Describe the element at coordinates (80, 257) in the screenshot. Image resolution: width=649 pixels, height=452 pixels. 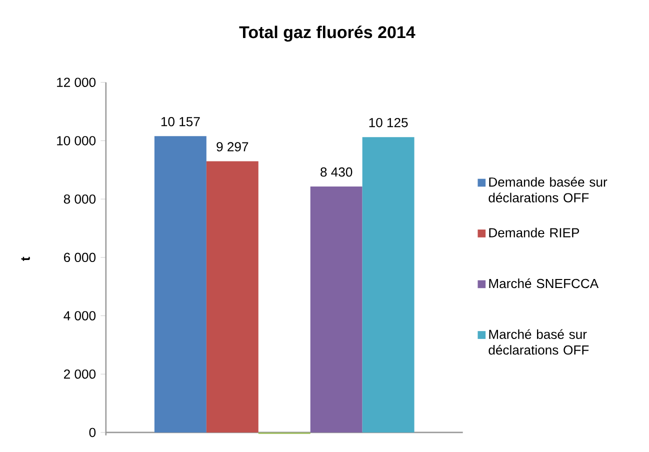
I see `y-tick-label: 6 000` at that location.